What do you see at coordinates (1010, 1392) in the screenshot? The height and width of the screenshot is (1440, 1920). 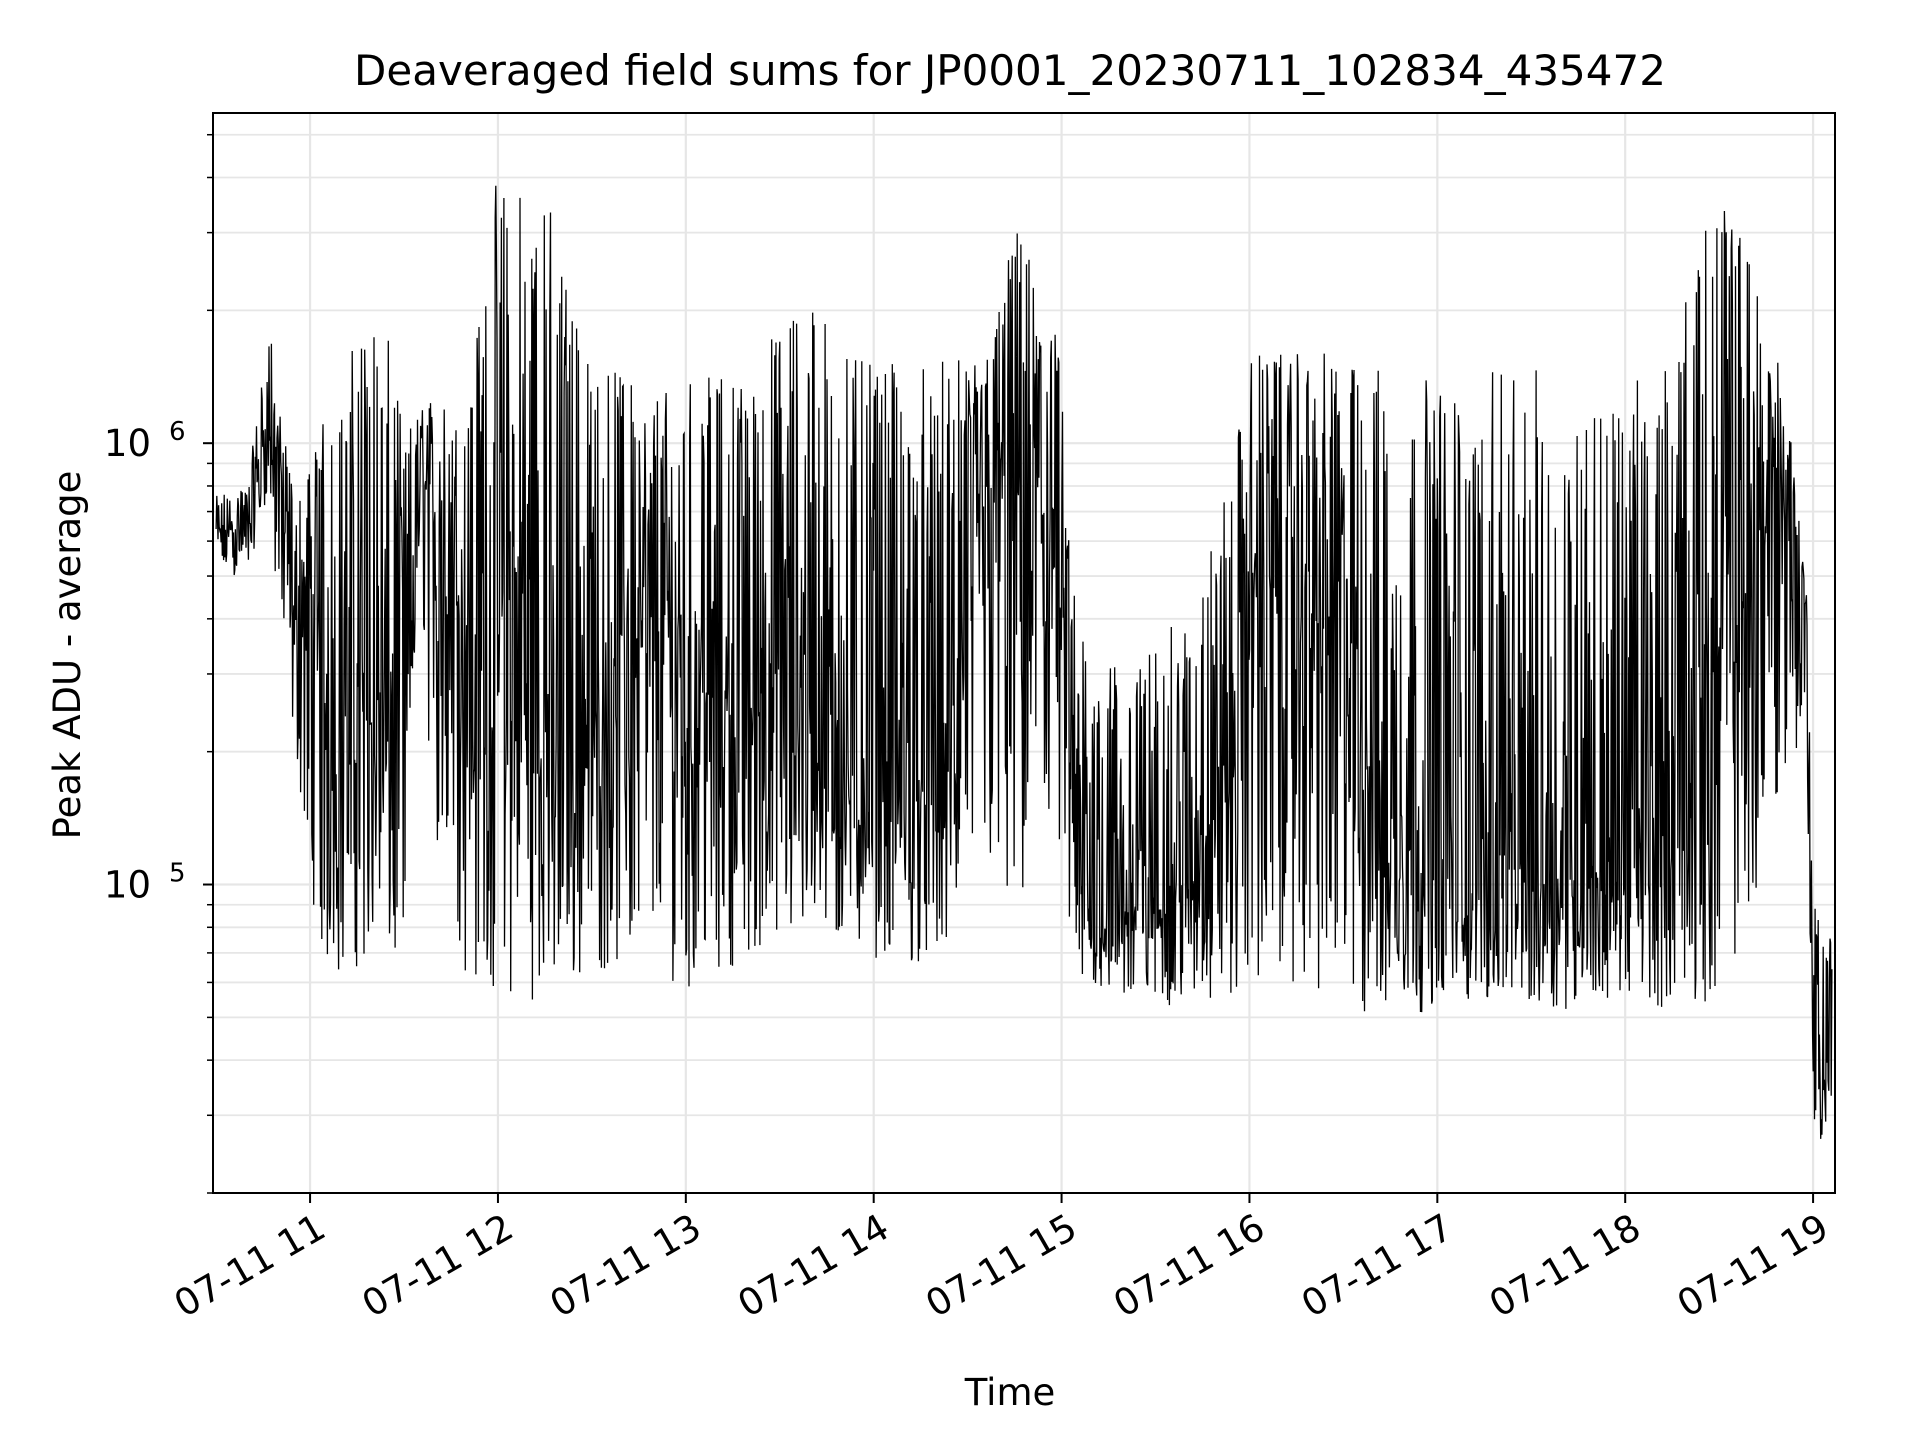 I see `x-axis-label: Time` at bounding box center [1010, 1392].